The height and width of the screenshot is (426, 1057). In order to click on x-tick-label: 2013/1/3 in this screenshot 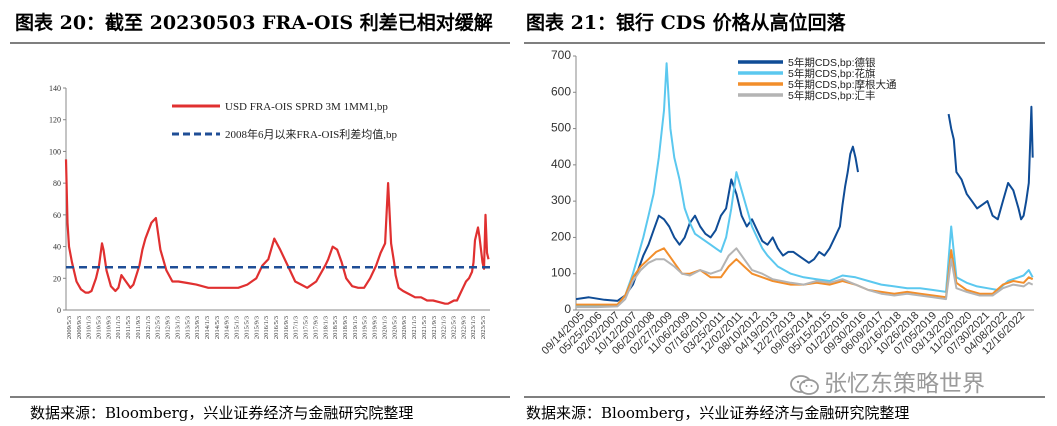, I will do `click(177, 327)`.